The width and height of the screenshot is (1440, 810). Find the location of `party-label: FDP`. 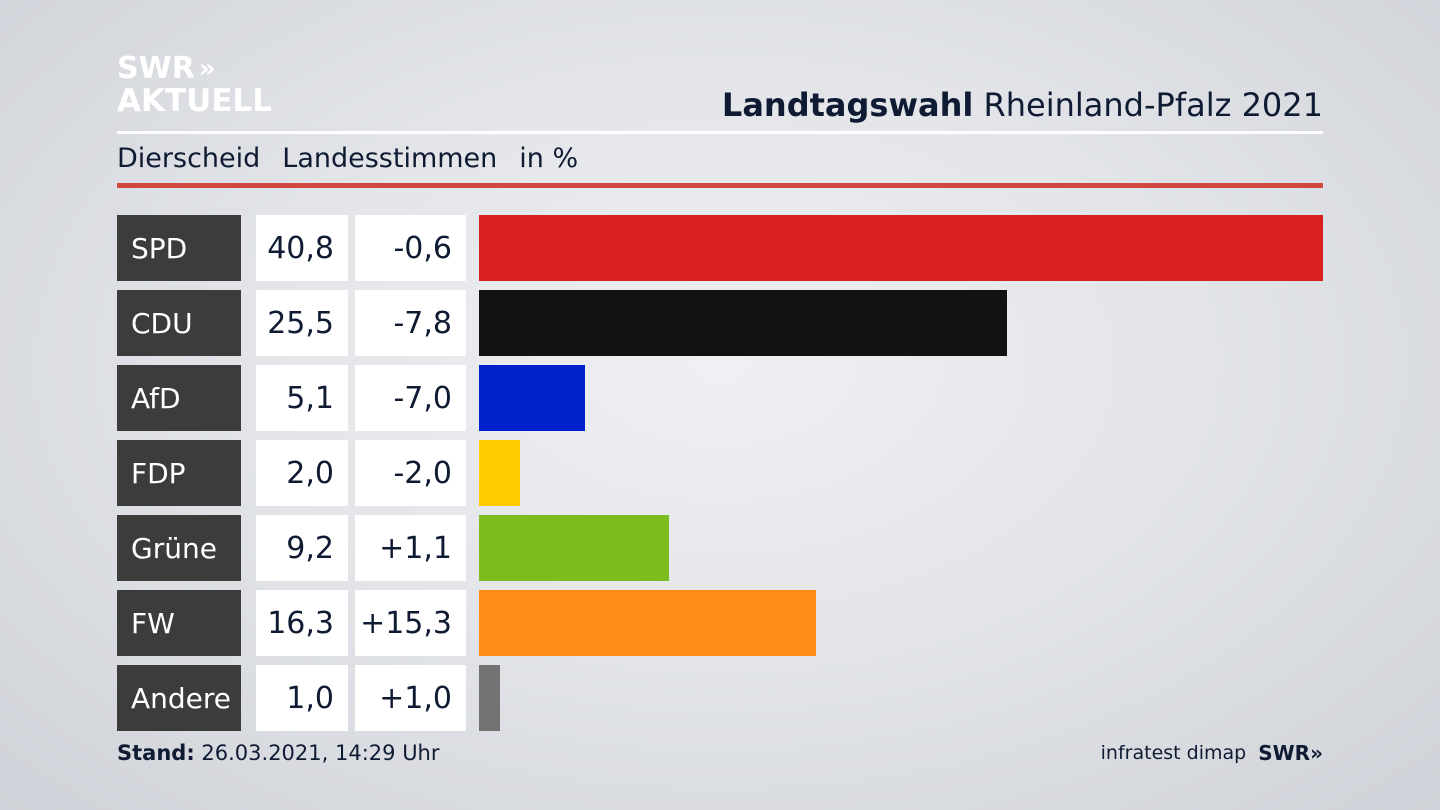

party-label: FDP is located at coordinates (179, 473).